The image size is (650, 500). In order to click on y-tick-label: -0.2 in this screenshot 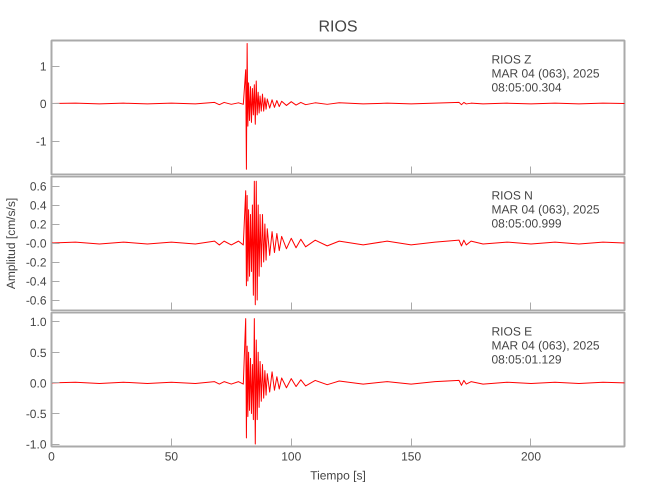, I will do `click(36, 263)`.